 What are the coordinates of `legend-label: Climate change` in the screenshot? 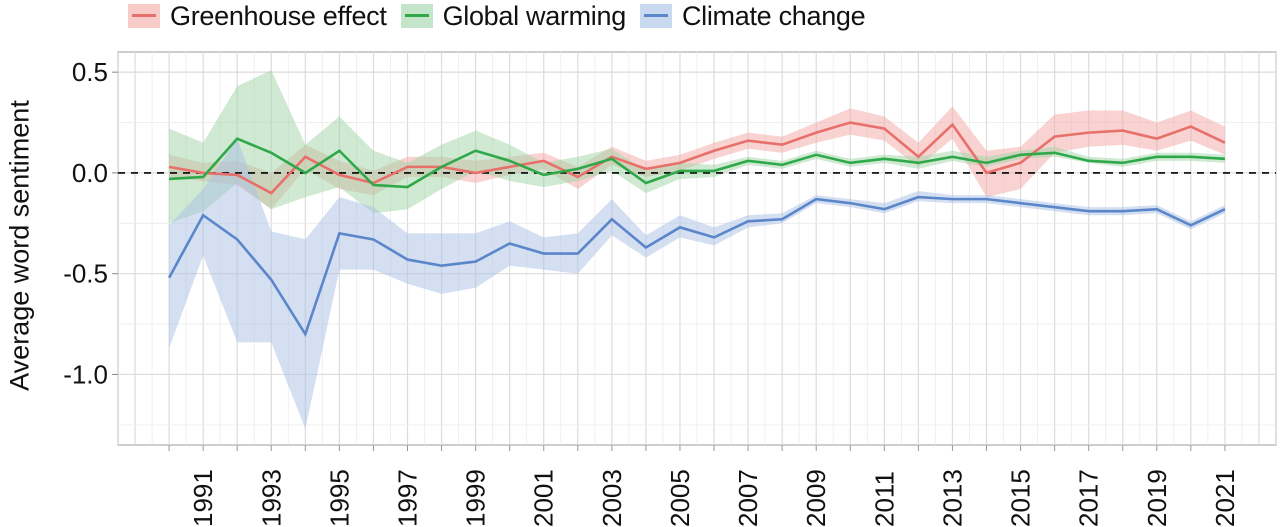 It's located at (773, 15).